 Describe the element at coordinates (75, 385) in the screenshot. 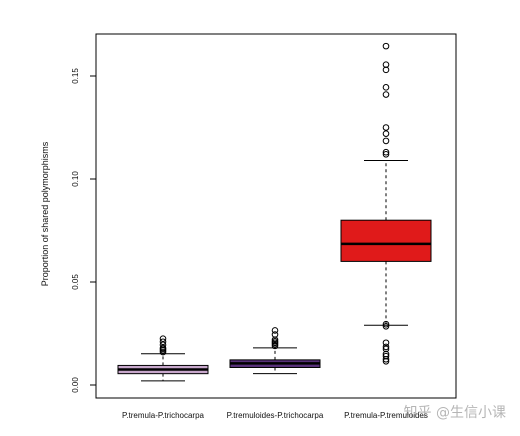

I see `y-tick-label: 0.00` at that location.